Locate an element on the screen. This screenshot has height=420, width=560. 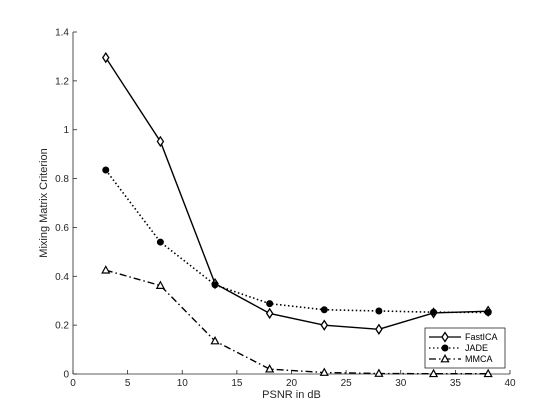
x-tick-label: 20 is located at coordinates (292, 383).